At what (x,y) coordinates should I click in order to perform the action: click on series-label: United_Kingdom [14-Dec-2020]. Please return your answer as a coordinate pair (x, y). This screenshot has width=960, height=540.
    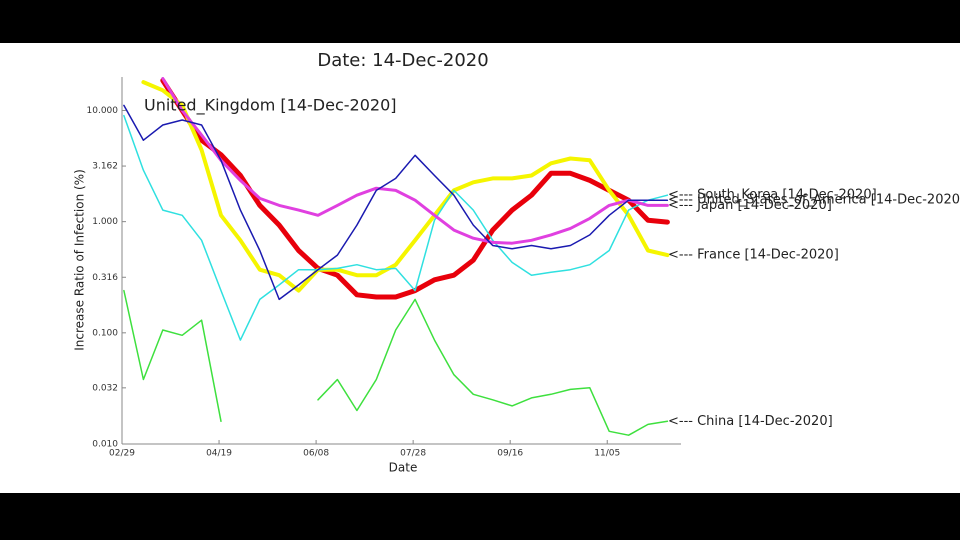
    Looking at the image, I should click on (270, 106).